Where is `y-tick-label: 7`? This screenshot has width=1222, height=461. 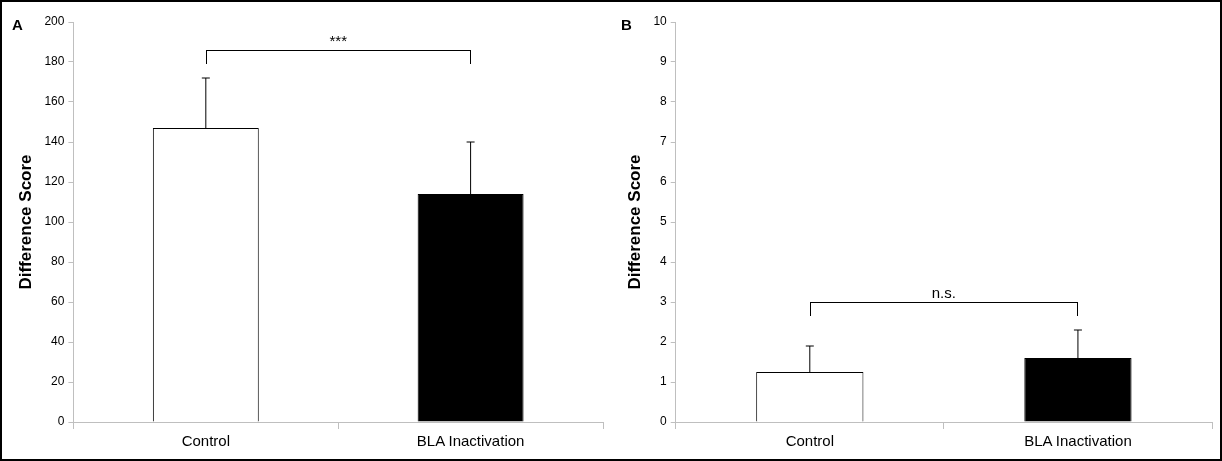 y-tick-label: 7 is located at coordinates (664, 141).